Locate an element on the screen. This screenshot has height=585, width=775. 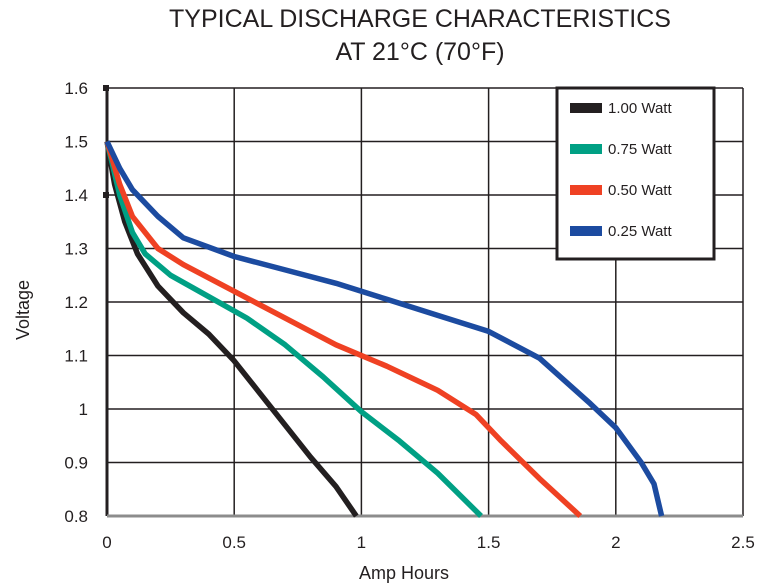
y-tick-label: 1.6 is located at coordinates (76, 88).